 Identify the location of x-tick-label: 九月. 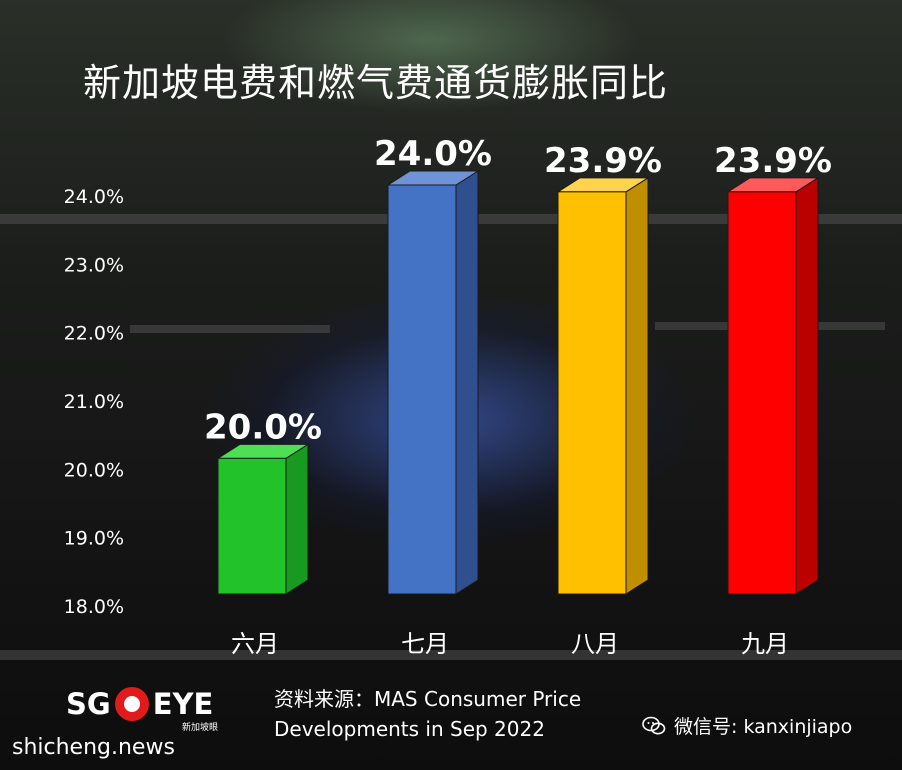
(765, 644).